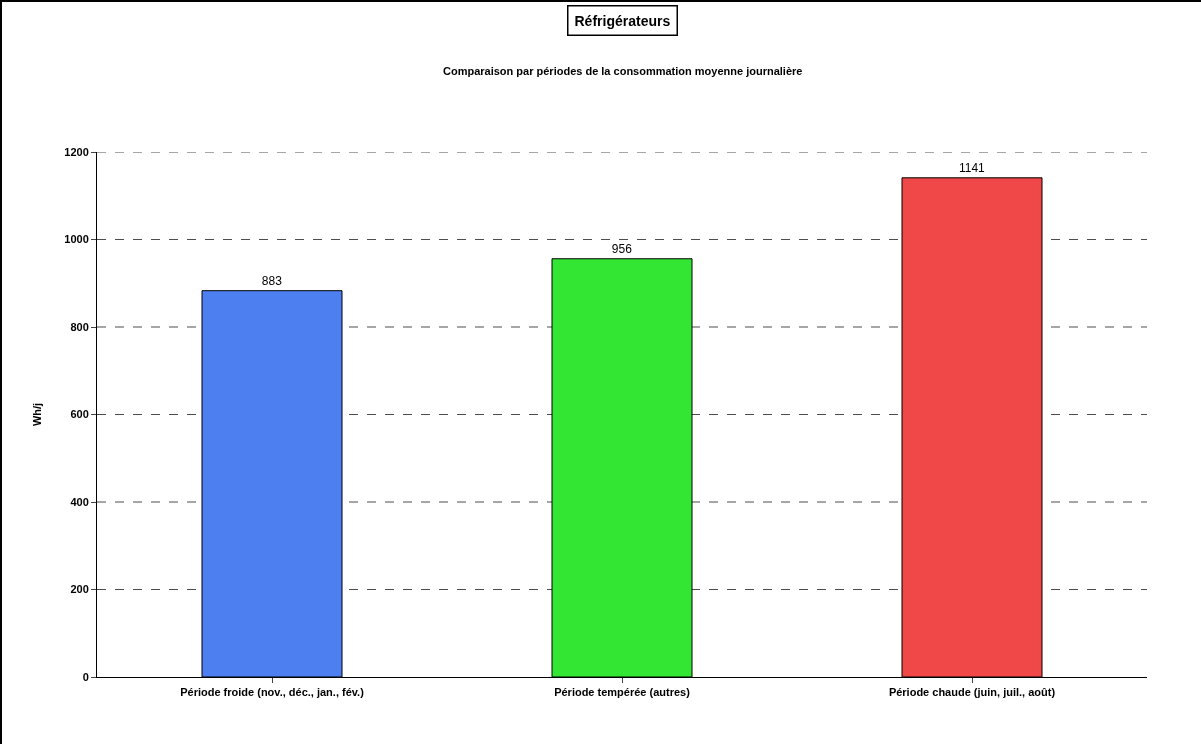 This screenshot has width=1201, height=744. What do you see at coordinates (622, 248) in the screenshot?
I see `data-label: 956` at bounding box center [622, 248].